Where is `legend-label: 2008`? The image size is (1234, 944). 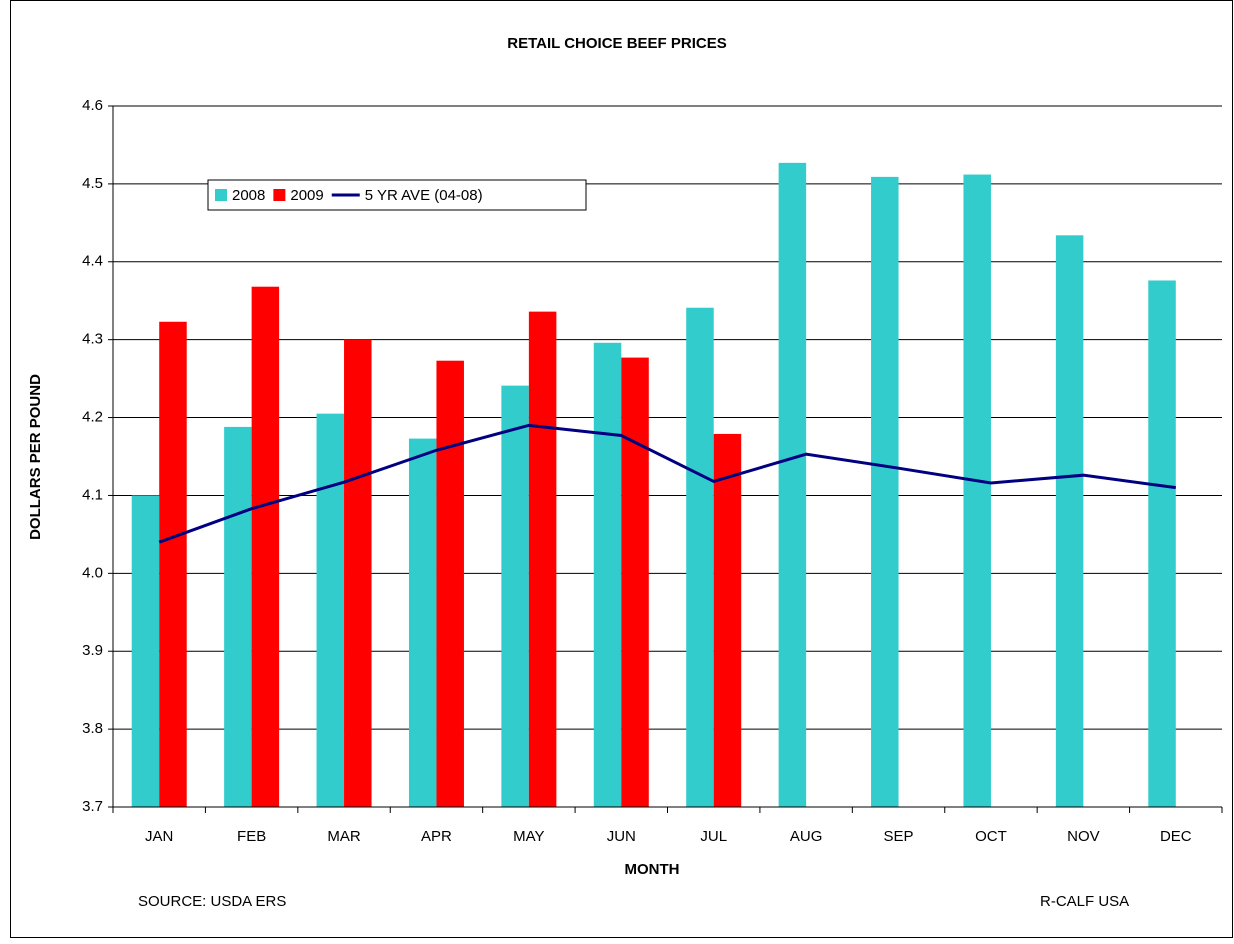 legend-label: 2008 is located at coordinates (248, 195).